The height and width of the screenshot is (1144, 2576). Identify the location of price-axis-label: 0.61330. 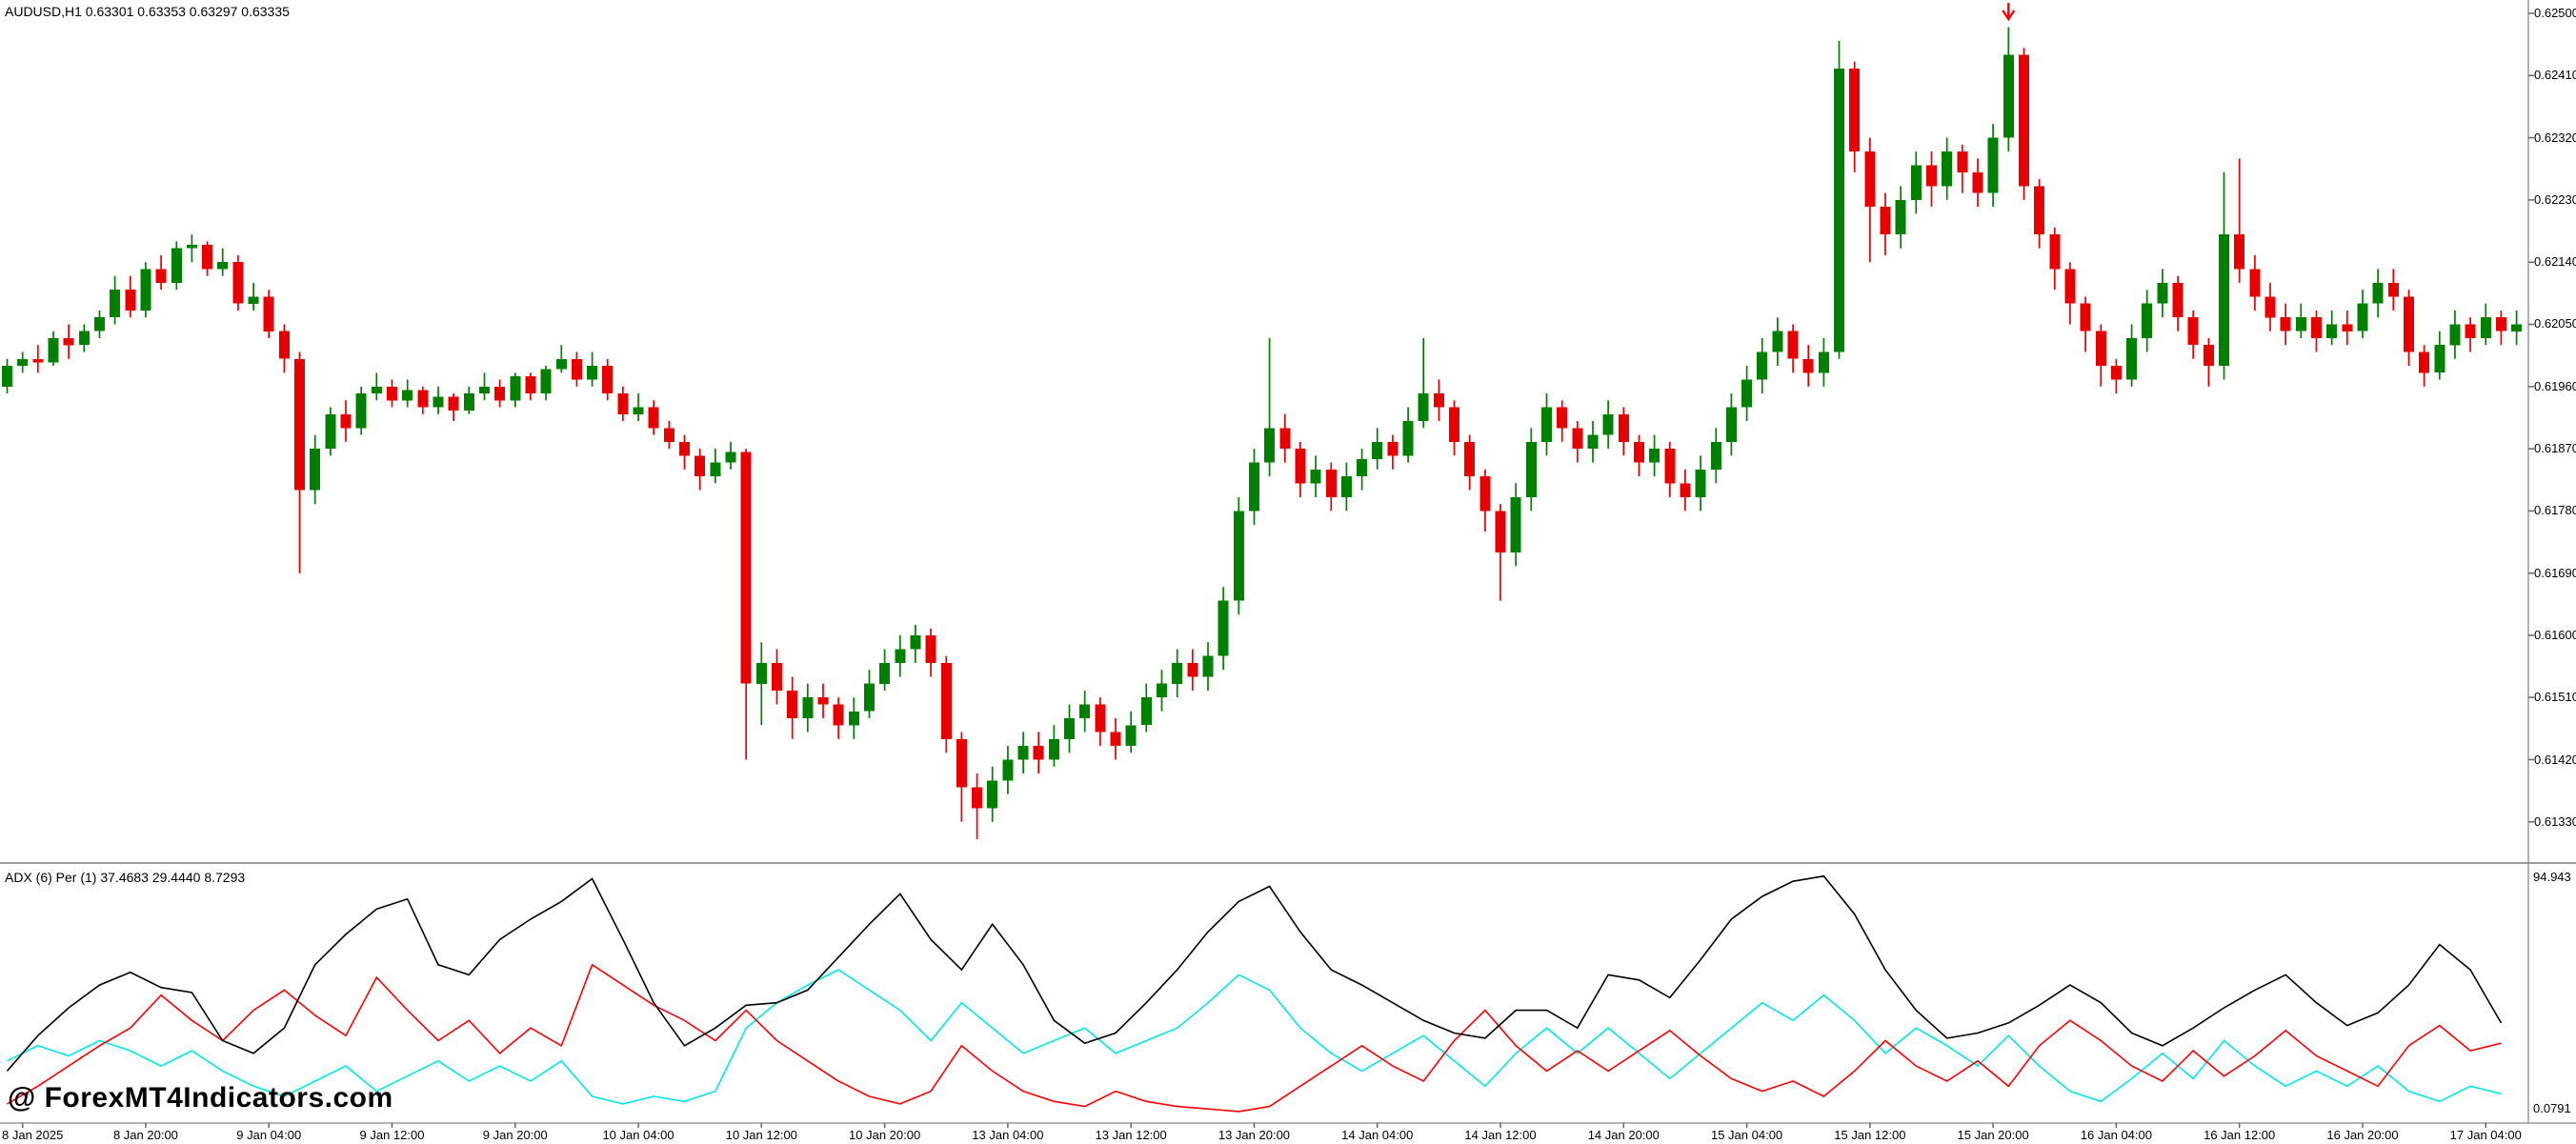
(2555, 821).